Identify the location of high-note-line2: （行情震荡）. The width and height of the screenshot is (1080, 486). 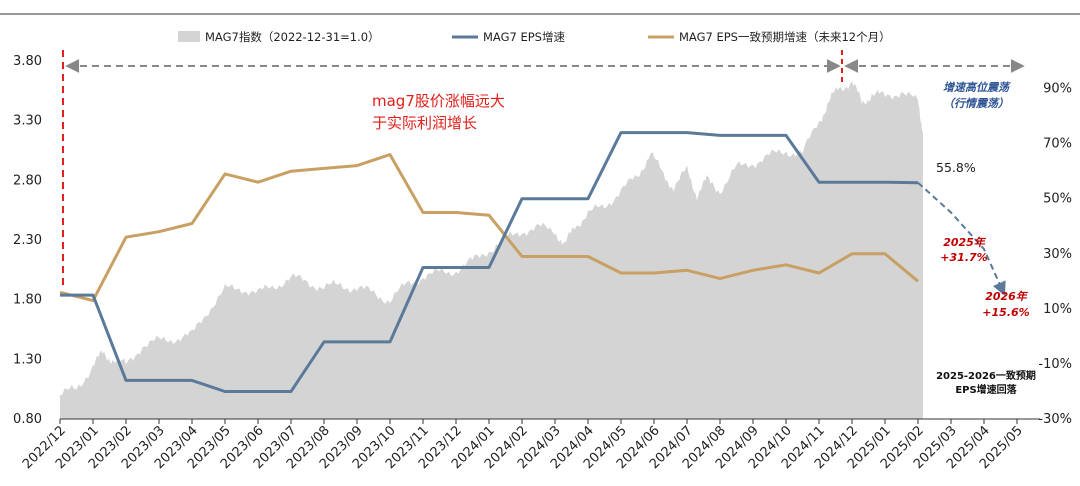
(976, 103).